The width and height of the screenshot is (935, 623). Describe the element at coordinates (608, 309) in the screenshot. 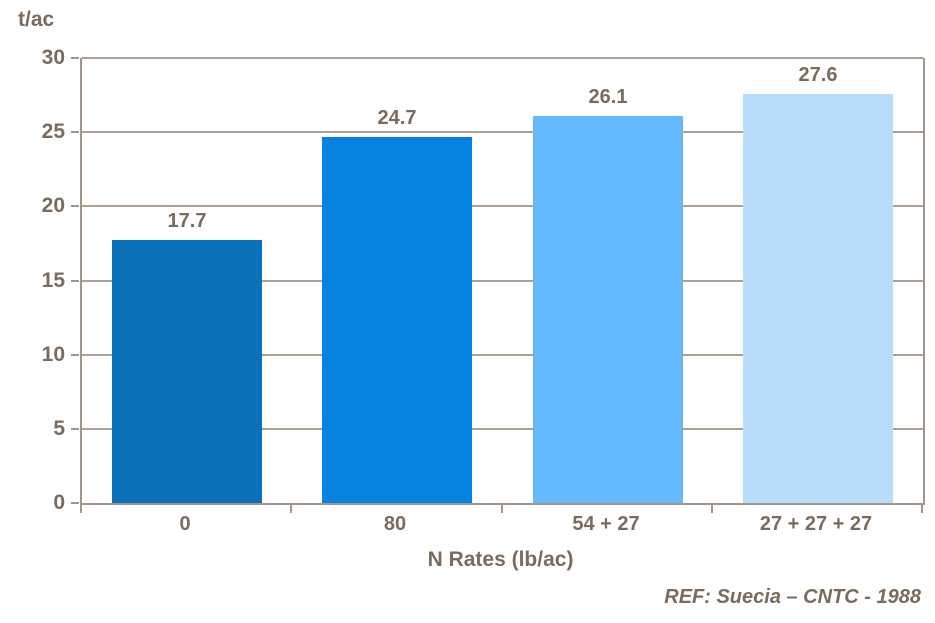

I see `bar-54 + 27` at that location.